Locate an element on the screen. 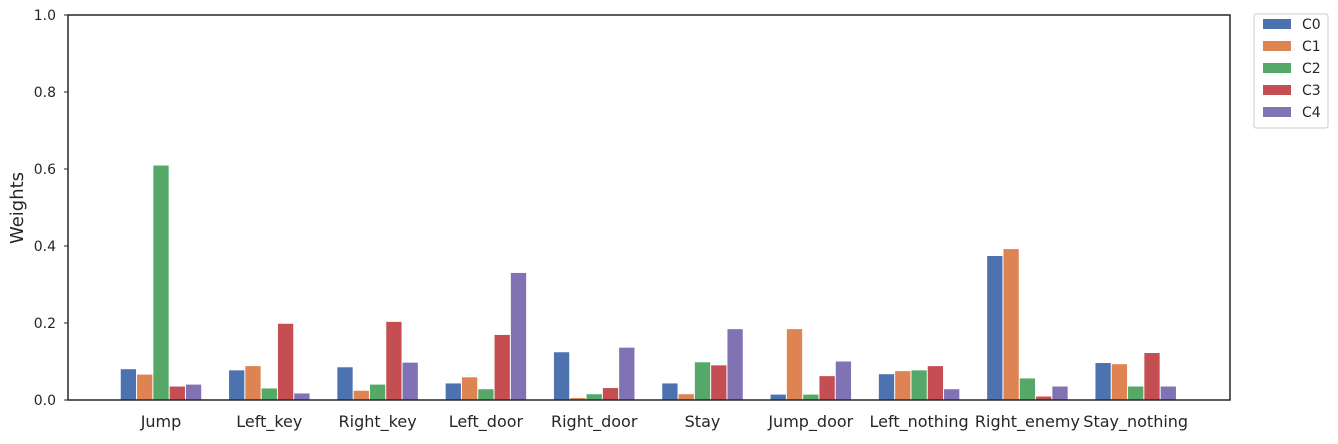  bar-c3-left-door is located at coordinates (502, 367).